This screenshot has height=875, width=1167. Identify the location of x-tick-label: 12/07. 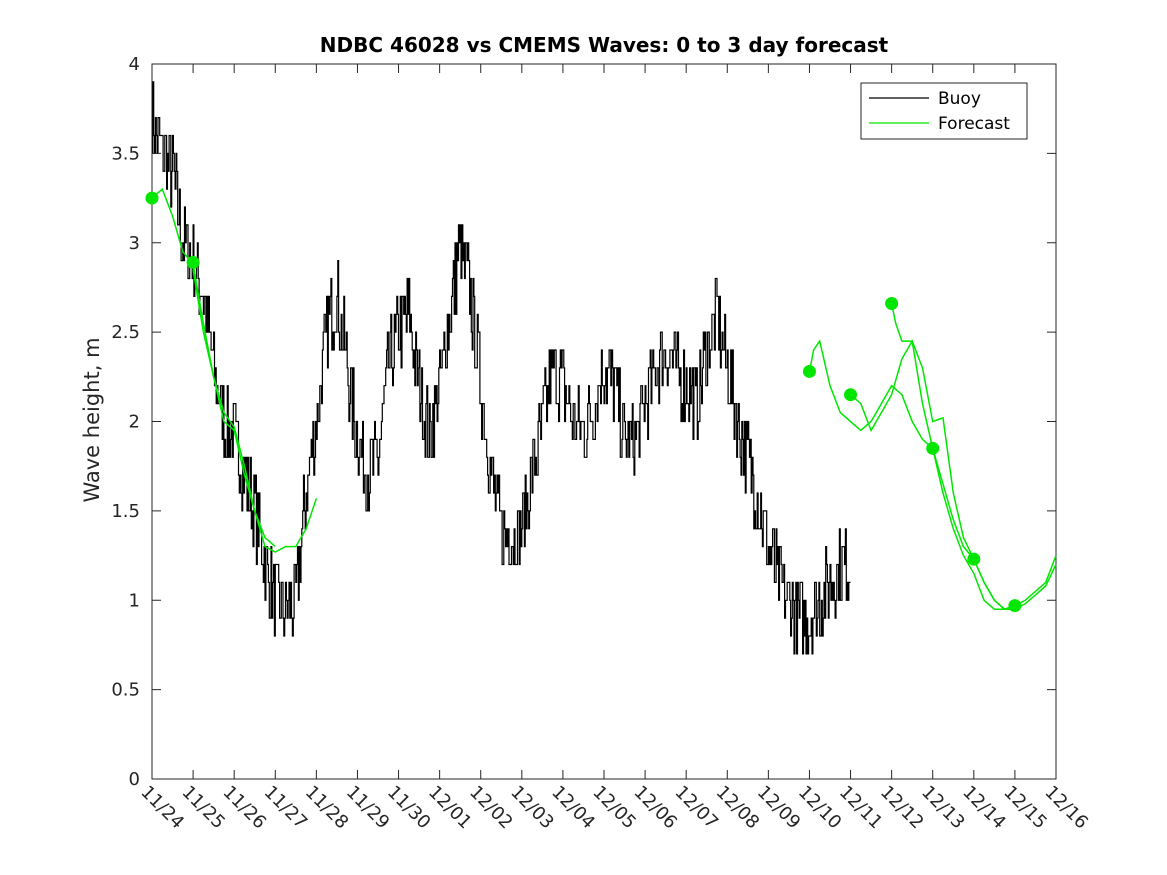
(697, 808).